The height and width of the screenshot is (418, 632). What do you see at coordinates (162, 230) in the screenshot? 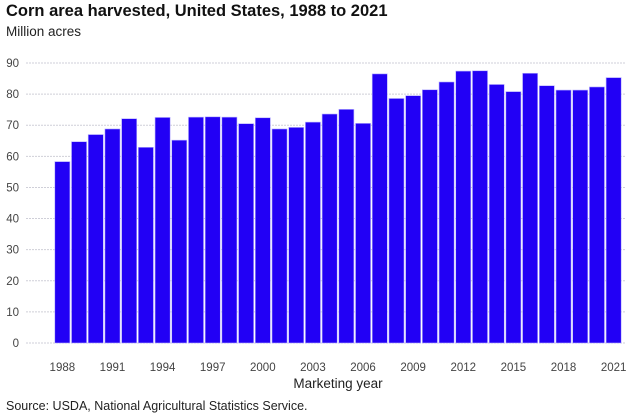
I see `bar-1994` at bounding box center [162, 230].